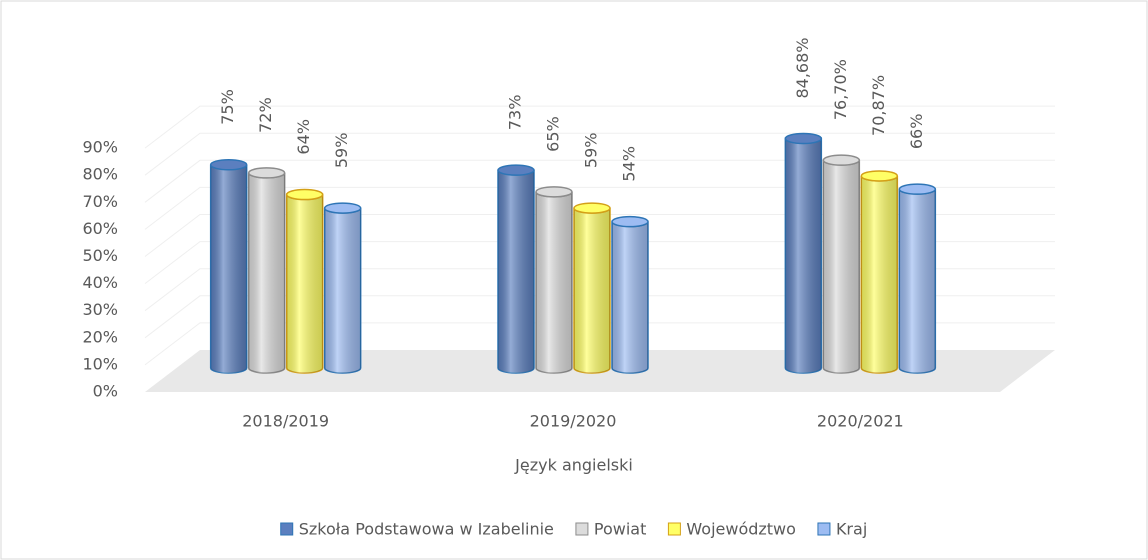 This screenshot has width=1148, height=560. Describe the element at coordinates (426, 529) in the screenshot. I see `legend-label: Szkoła Podstawowa w Izabelinie` at that location.